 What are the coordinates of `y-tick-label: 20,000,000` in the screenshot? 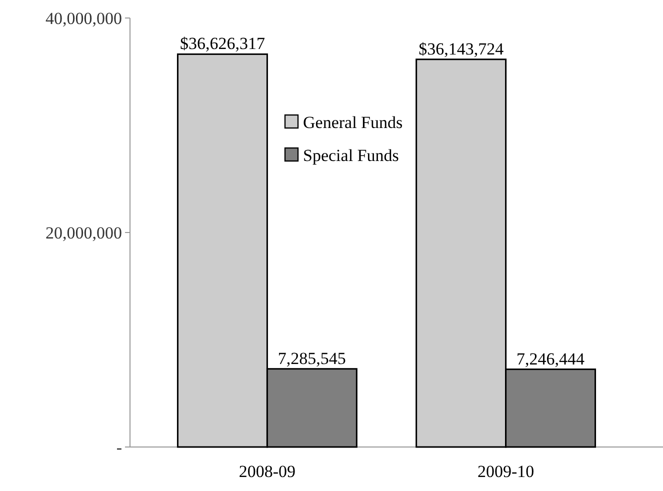 It's located at (84, 232).